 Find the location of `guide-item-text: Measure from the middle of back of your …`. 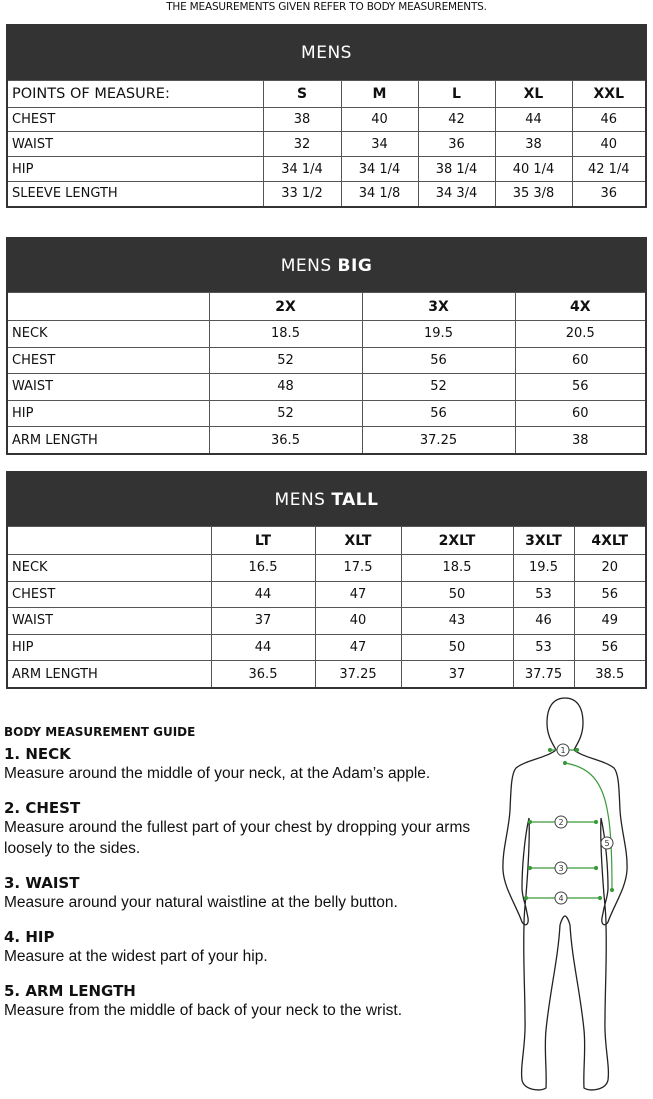

guide-item-text: Measure from the middle of back of your … is located at coordinates (203, 1010).